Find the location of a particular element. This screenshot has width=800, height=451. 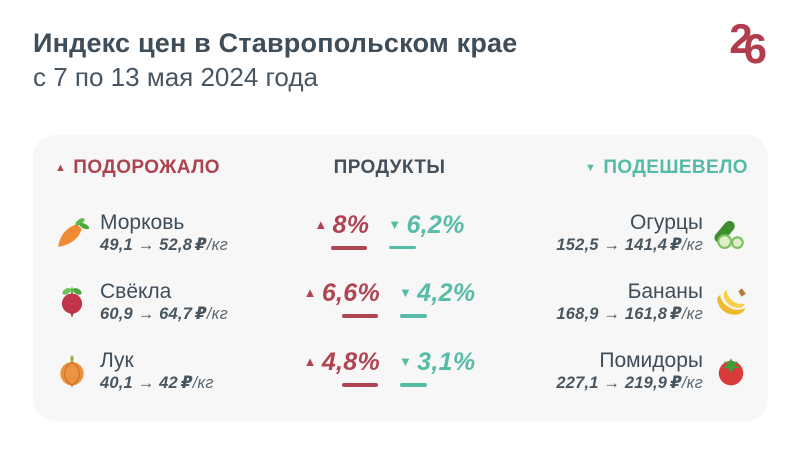

price-values: 152,5 → 141,4 is located at coordinates (612, 245).